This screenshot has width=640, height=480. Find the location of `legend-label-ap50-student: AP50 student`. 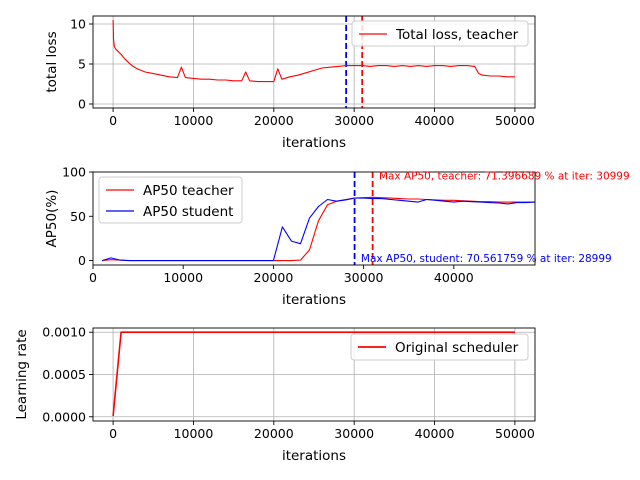

legend-label-ap50-student: AP50 student is located at coordinates (188, 212).